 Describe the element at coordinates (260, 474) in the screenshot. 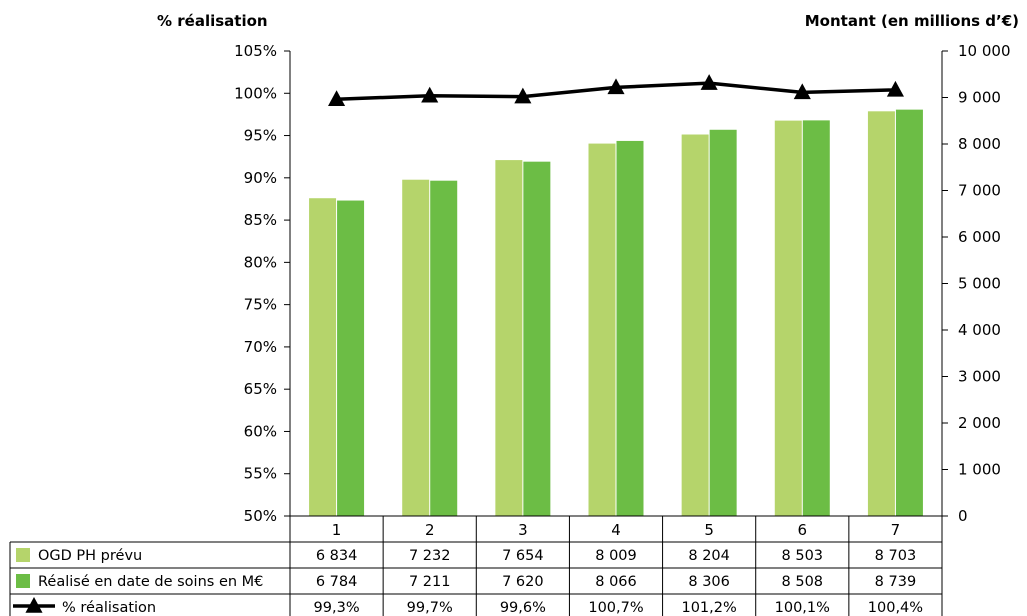

I see `left-tick-label: 55%` at that location.